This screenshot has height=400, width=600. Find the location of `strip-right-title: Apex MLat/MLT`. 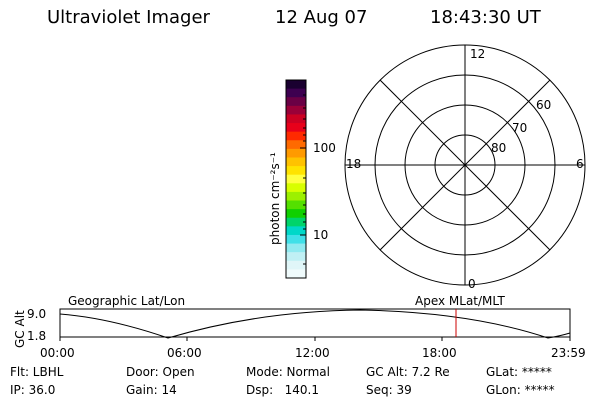

strip-right-title: Apex MLat/MLT is located at coordinates (460, 301).